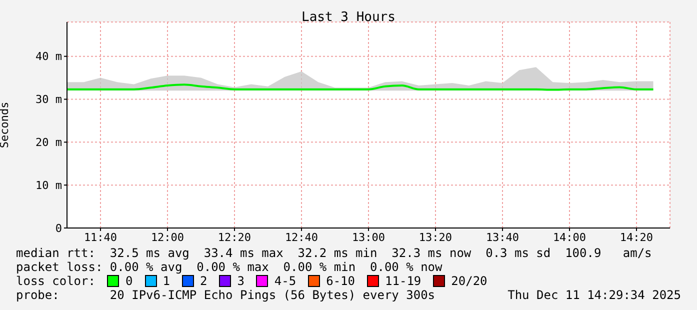 The width and height of the screenshot is (697, 310). What do you see at coordinates (403, 281) in the screenshot?
I see `text: 11-19` at bounding box center [403, 281].